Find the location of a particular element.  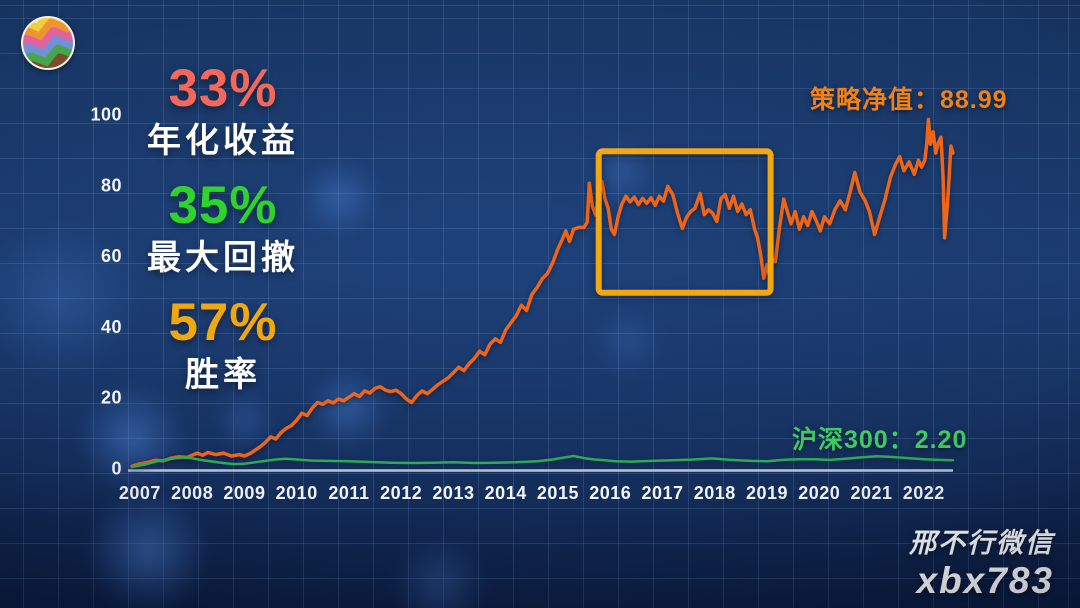

x-tick-label: 2008 is located at coordinates (192, 493).